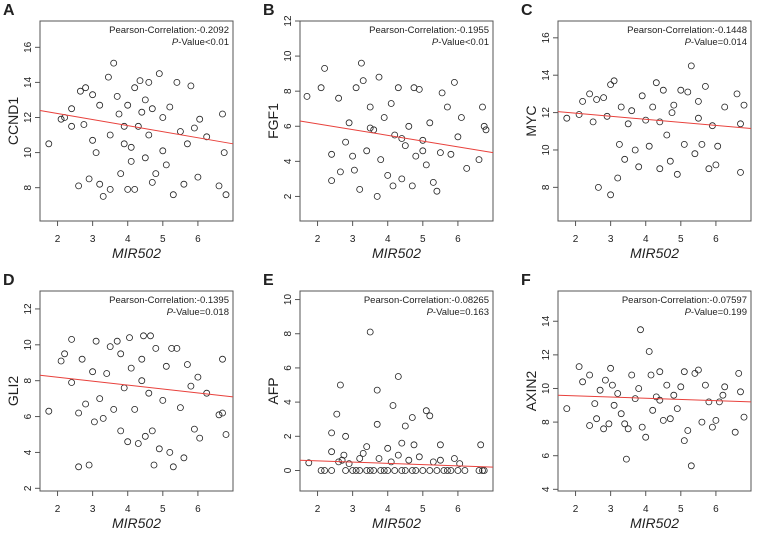 The height and width of the screenshot is (540, 778). What do you see at coordinates (203, 42) in the screenshot?
I see `p-value-text: -Value<0.01` at bounding box center [203, 42].